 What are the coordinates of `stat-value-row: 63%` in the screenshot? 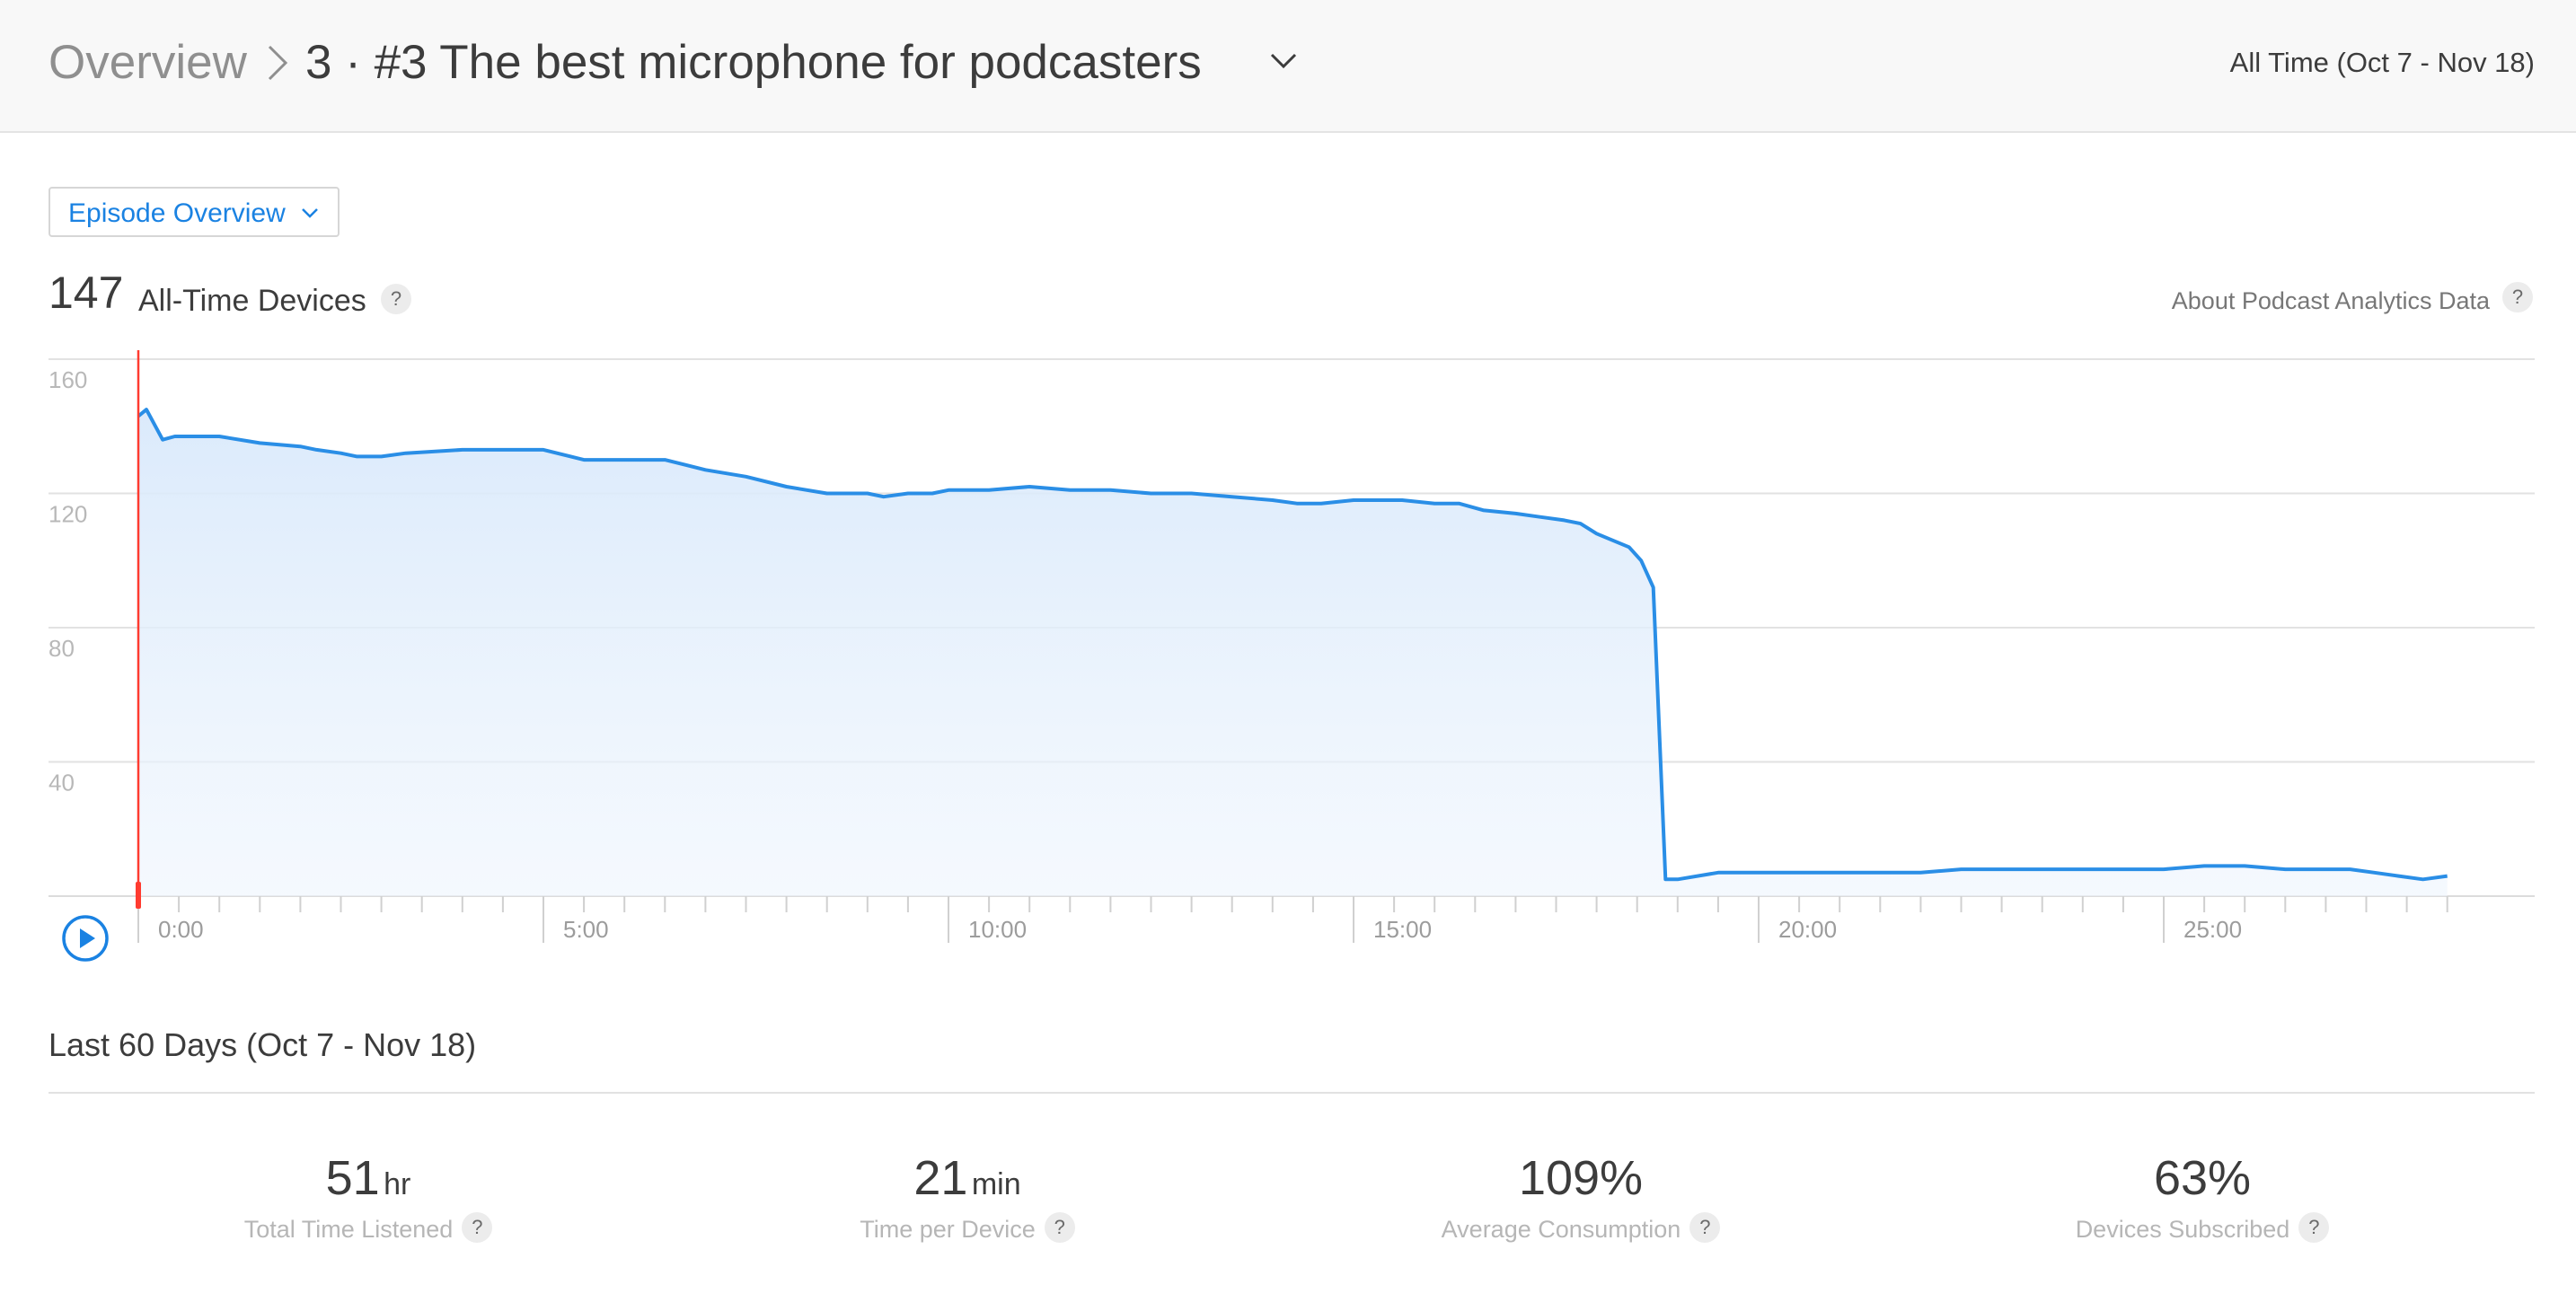 It's located at (2202, 1178).